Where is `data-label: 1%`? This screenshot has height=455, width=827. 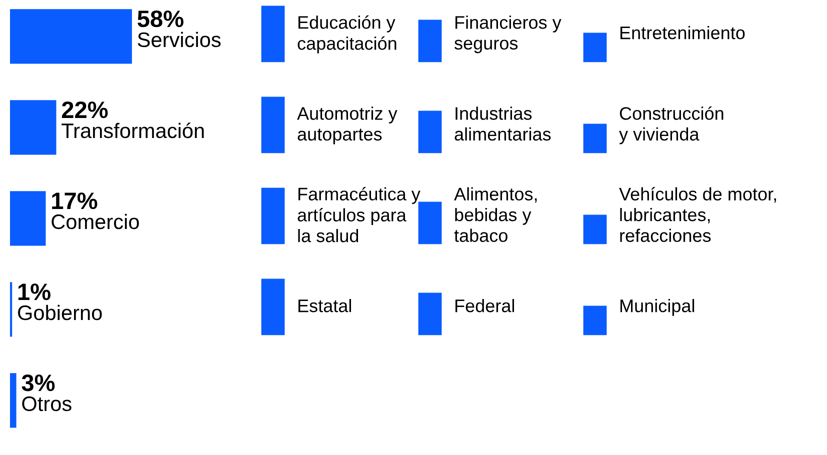
data-label: 1% is located at coordinates (34, 292).